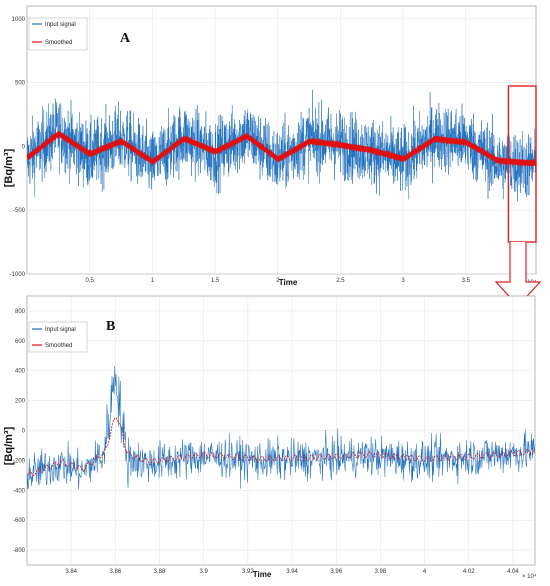  What do you see at coordinates (20, 372) in the screenshot?
I see `y-tick-label: 400` at bounding box center [20, 372].